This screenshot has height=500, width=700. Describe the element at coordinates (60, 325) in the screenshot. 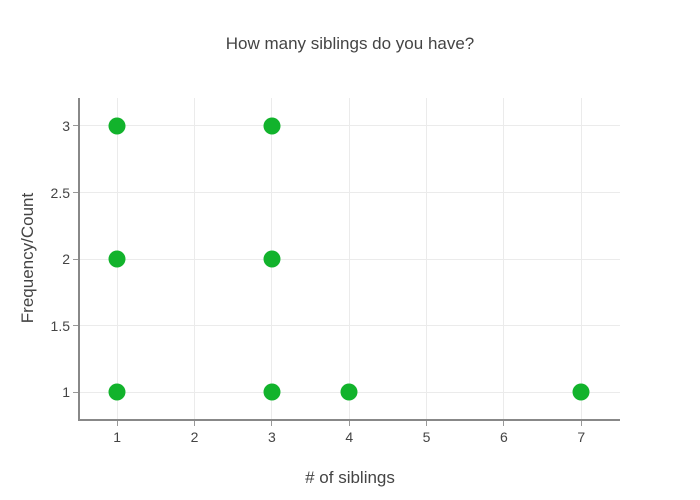

I see `y-tick-label: 1.5` at that location.